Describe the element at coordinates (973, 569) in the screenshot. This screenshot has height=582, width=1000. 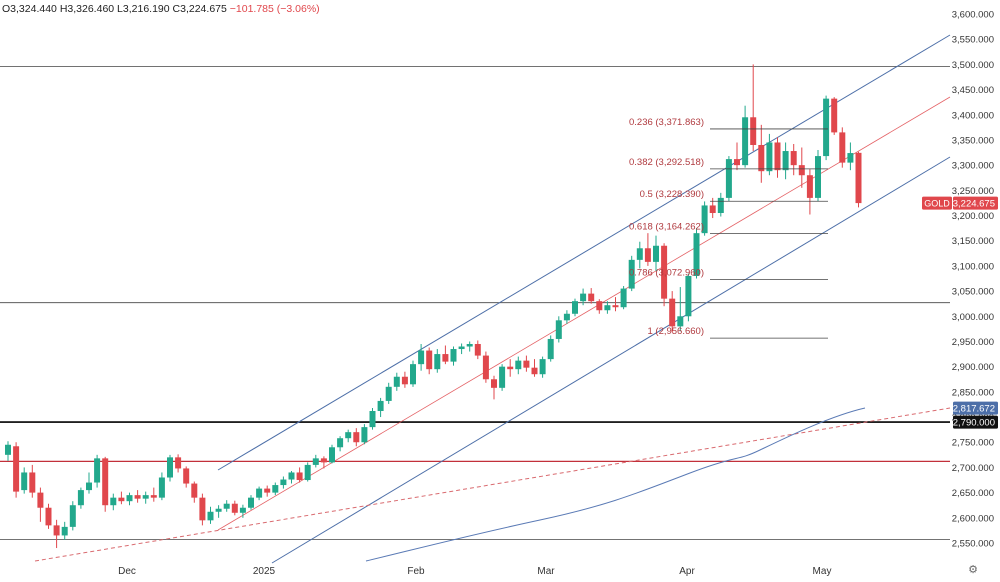
I see `gear-icon: ⚙` at that location.